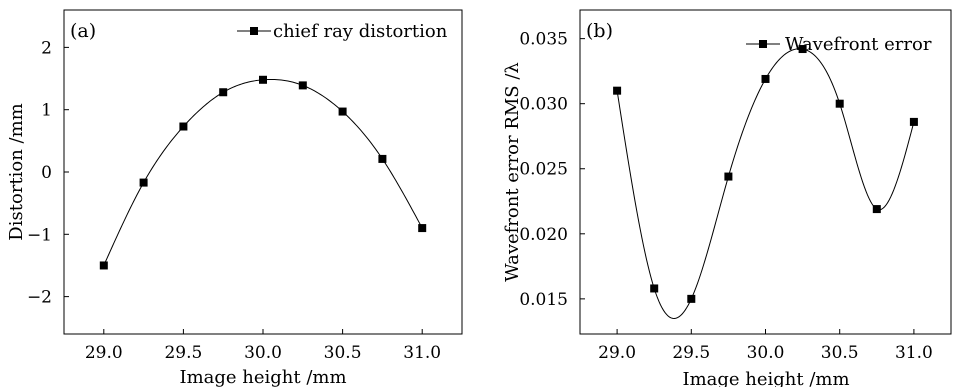 The image size is (954, 387). I want to click on y-tick-label: 0.015, so click(543, 300).